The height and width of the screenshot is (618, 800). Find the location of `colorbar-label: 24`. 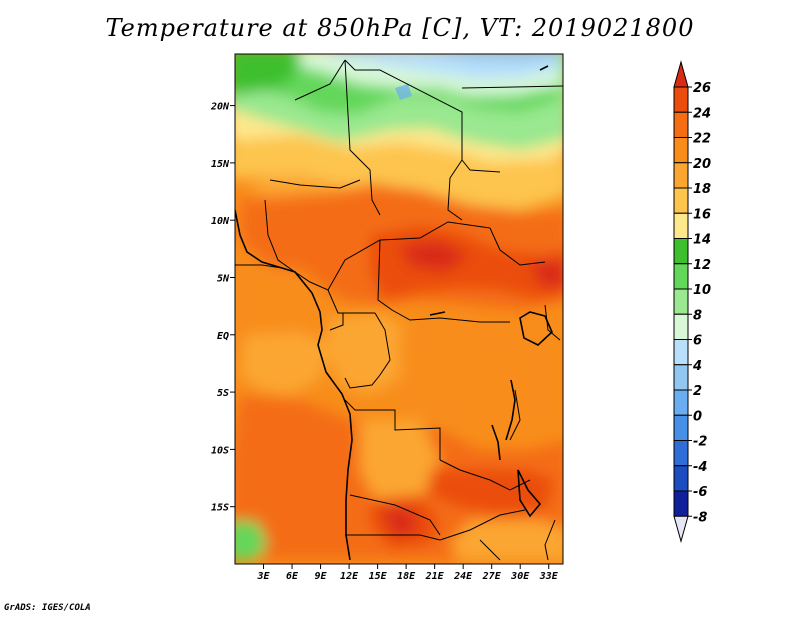

colorbar-label: 24 is located at coordinates (702, 113).